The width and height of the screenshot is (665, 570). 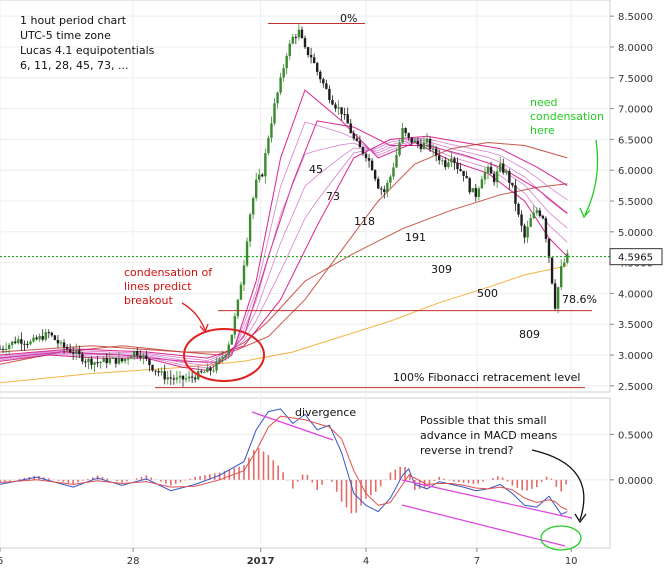 I want to click on y-tick-label: 4.0000, so click(x=635, y=294).